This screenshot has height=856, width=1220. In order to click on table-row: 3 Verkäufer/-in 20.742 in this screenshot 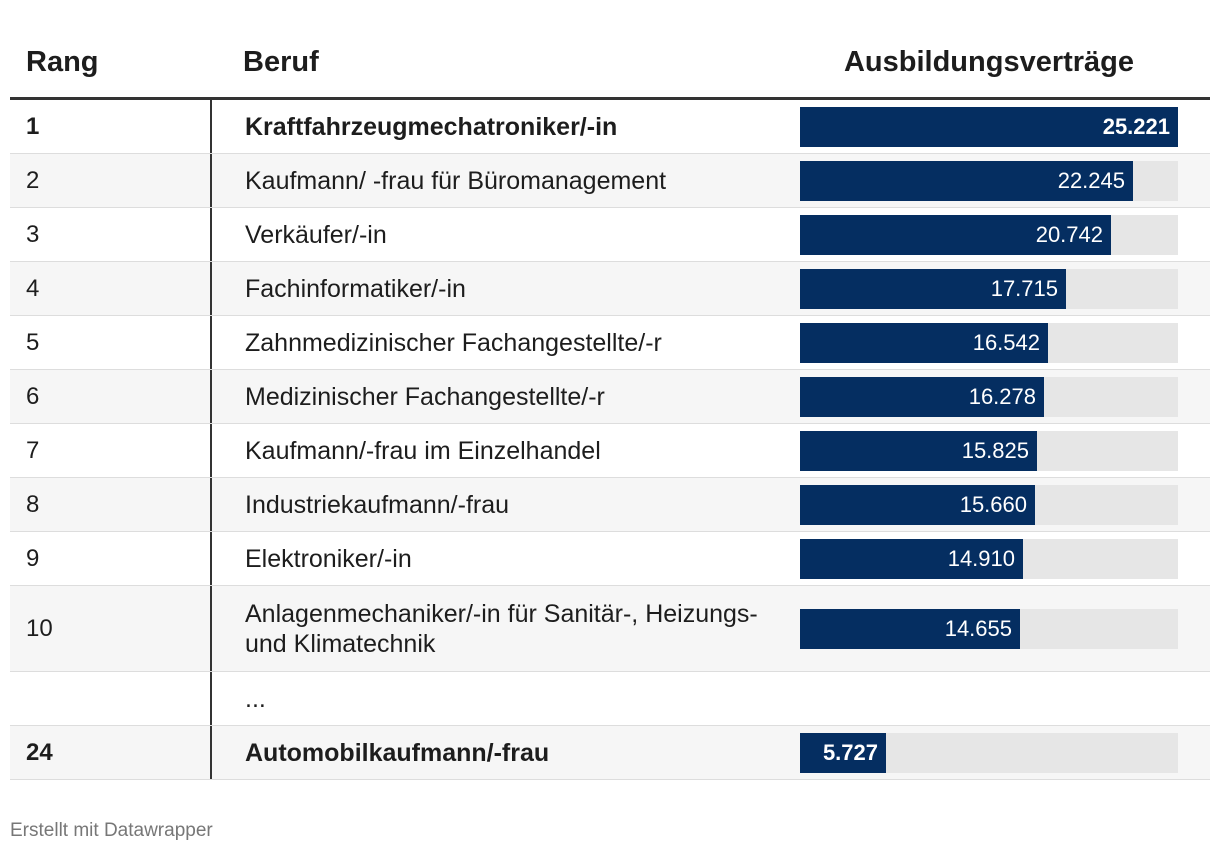, I will do `click(610, 235)`.